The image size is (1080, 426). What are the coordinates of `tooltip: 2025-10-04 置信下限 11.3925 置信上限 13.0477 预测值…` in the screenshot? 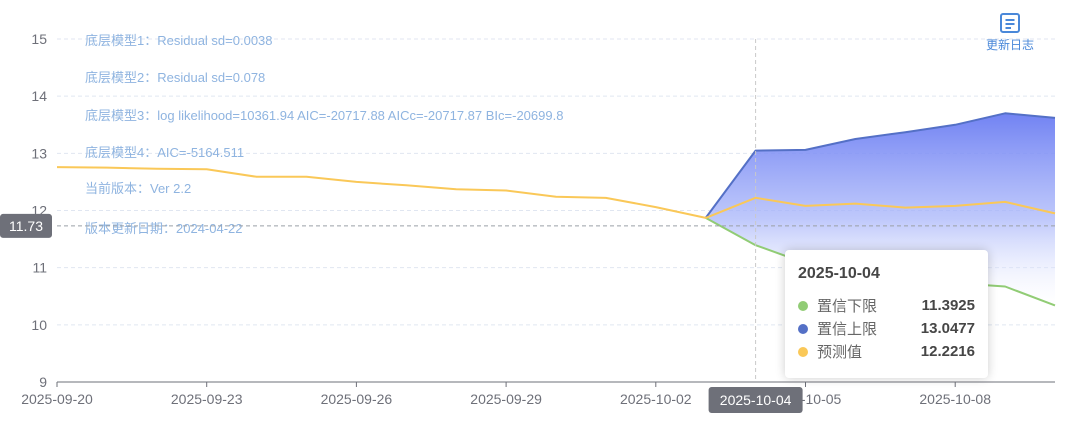 It's located at (886, 314).